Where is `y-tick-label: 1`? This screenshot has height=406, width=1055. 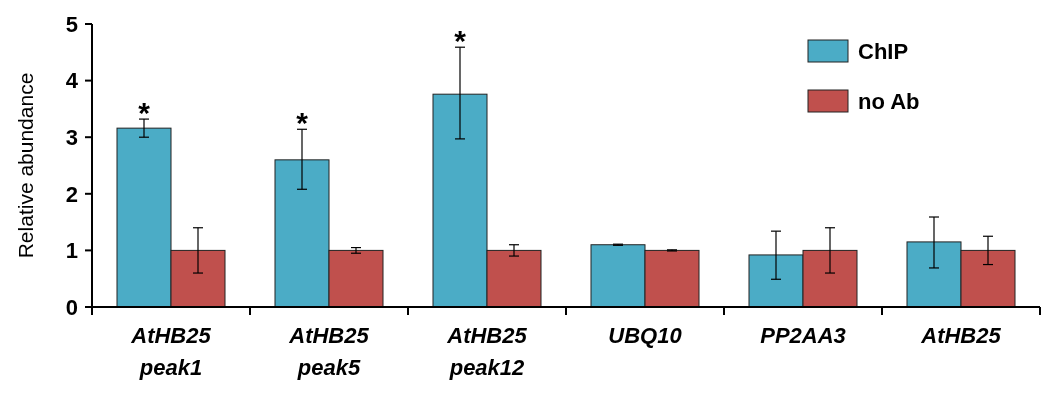
y-tick-label: 1 is located at coordinates (71, 251).